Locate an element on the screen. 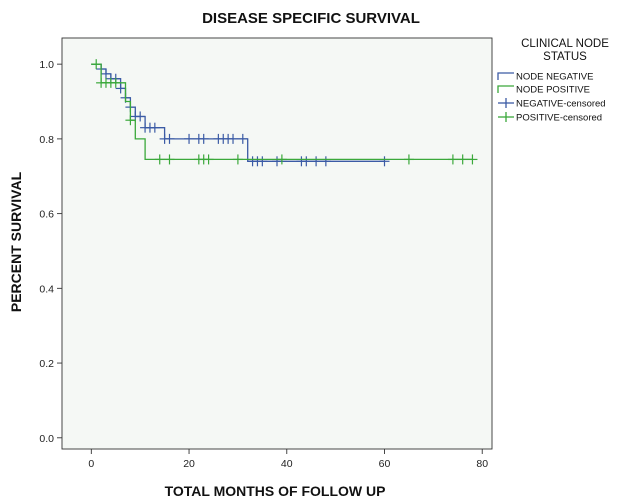  y-tick-label: 0.6 is located at coordinates (46, 215).